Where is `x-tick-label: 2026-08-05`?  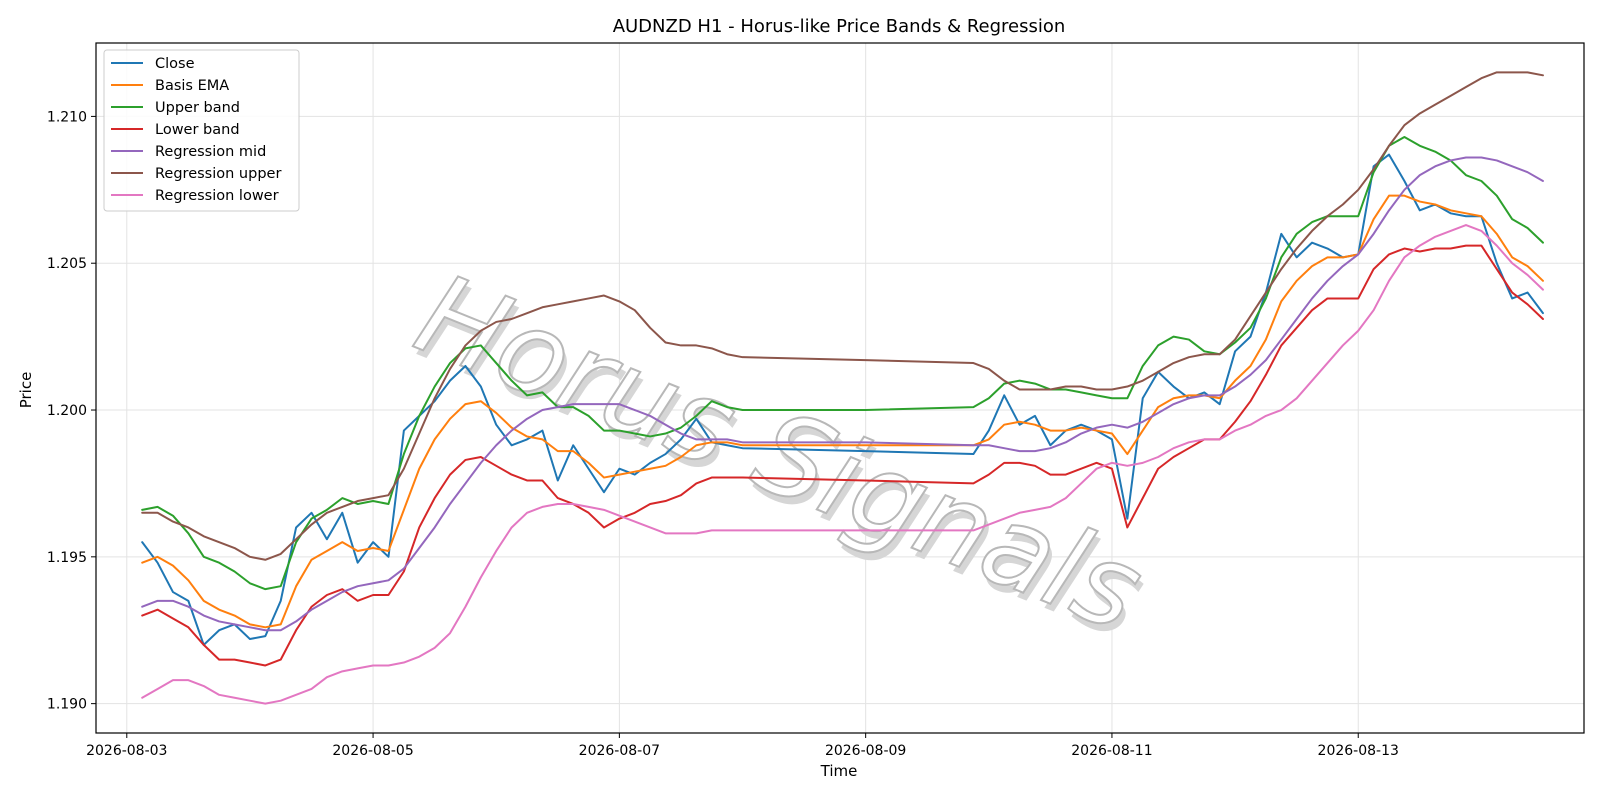
x-tick-label: 2026-08-05 is located at coordinates (372, 751).